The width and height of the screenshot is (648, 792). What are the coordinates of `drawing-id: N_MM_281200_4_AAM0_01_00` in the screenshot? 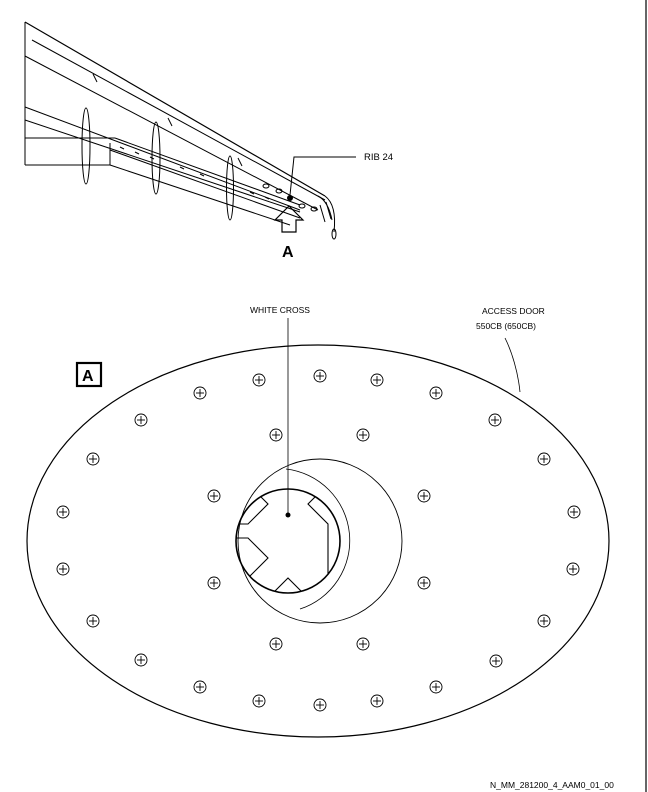 It's located at (552, 785).